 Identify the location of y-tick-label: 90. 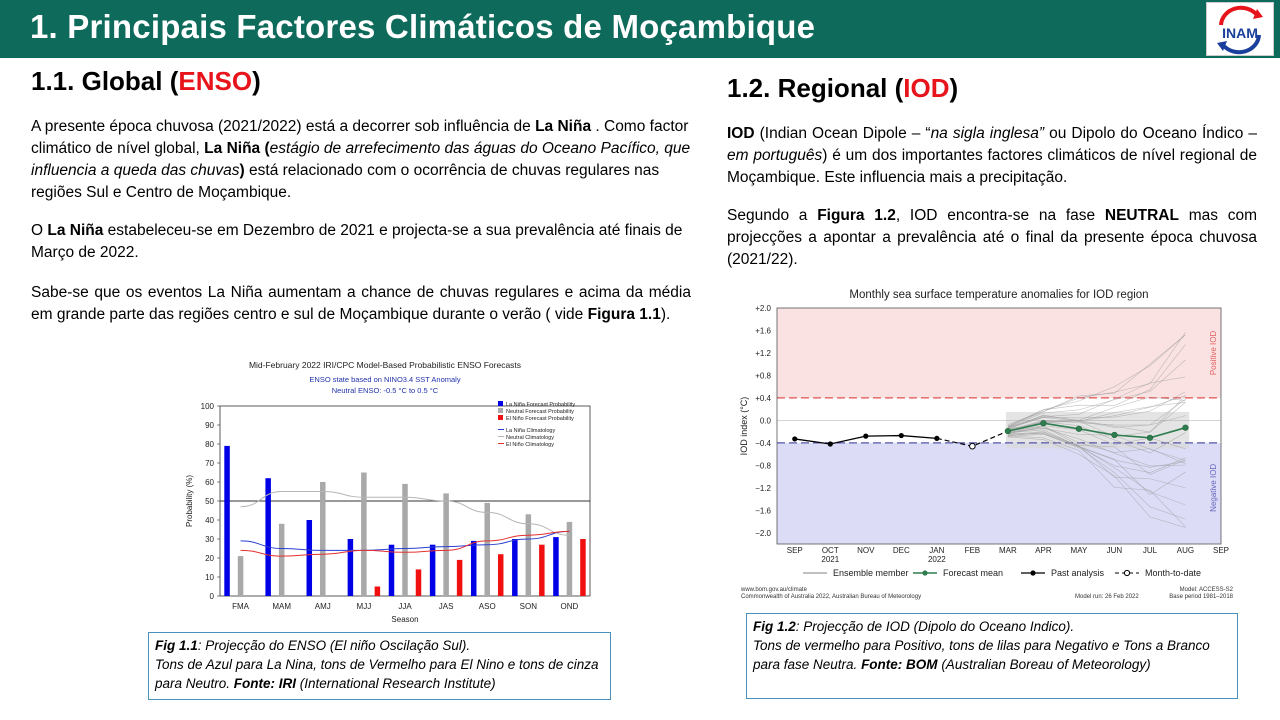
(209, 425).